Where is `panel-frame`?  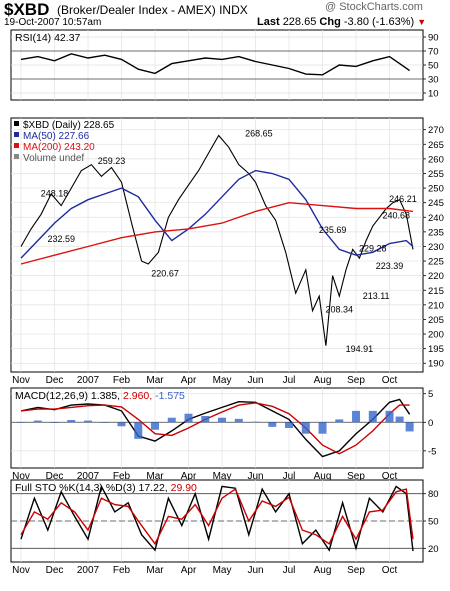
panel-frame is located at coordinates (217, 428).